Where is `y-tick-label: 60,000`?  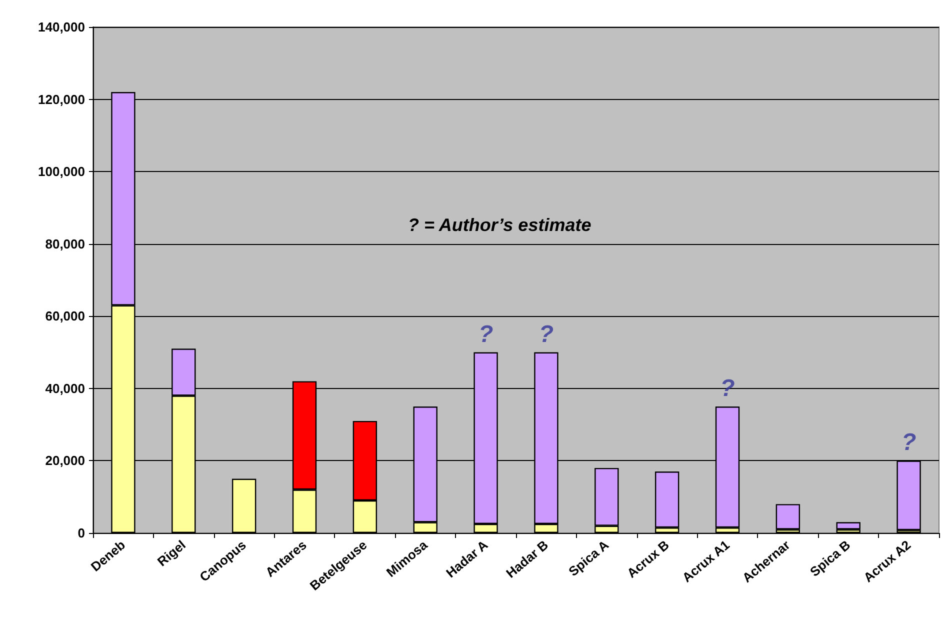 y-tick-label: 60,000 is located at coordinates (65, 316).